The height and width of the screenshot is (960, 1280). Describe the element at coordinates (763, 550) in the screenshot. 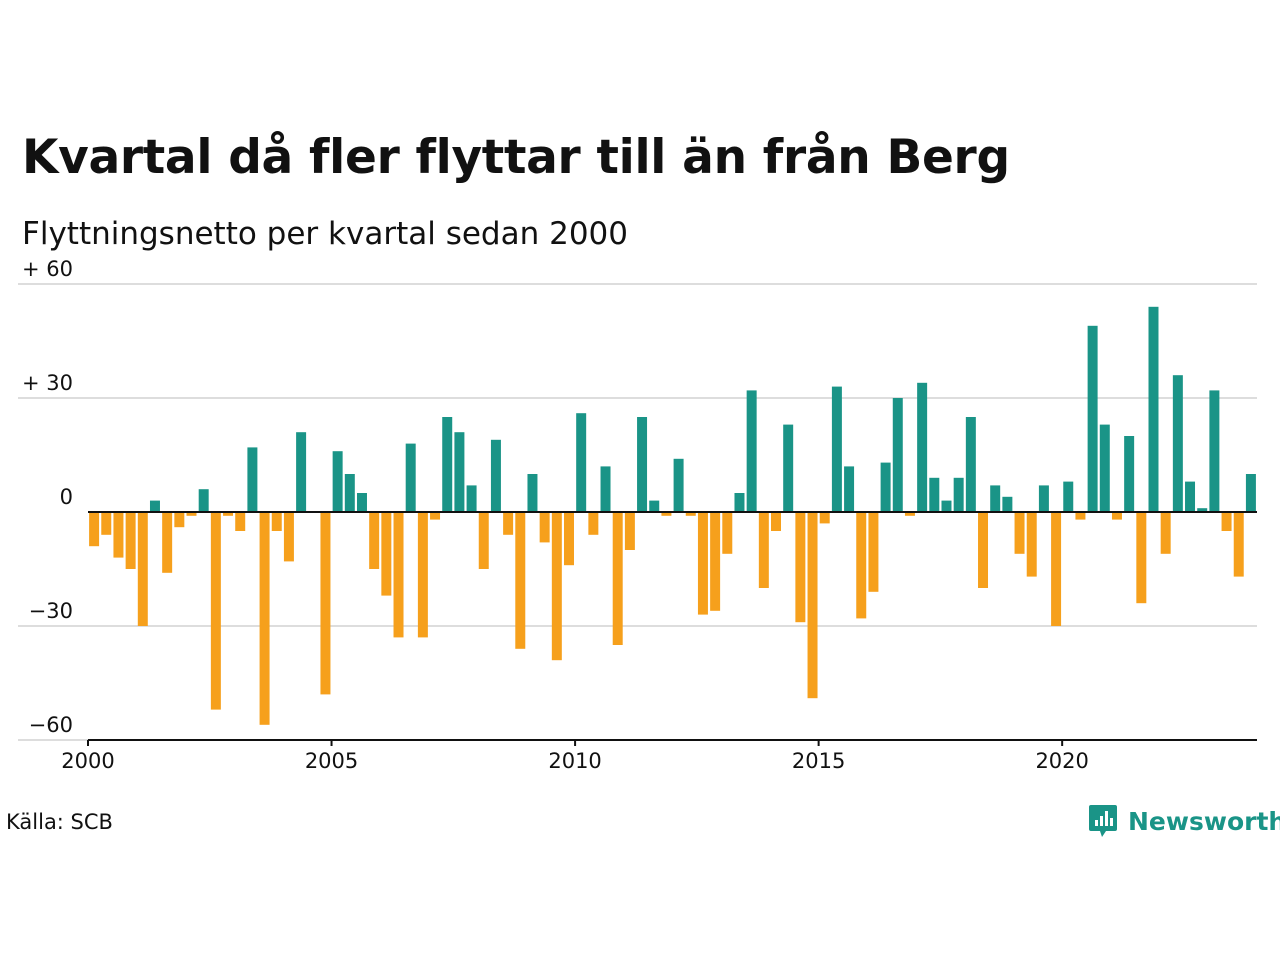

I see `bar-2013Q4` at that location.